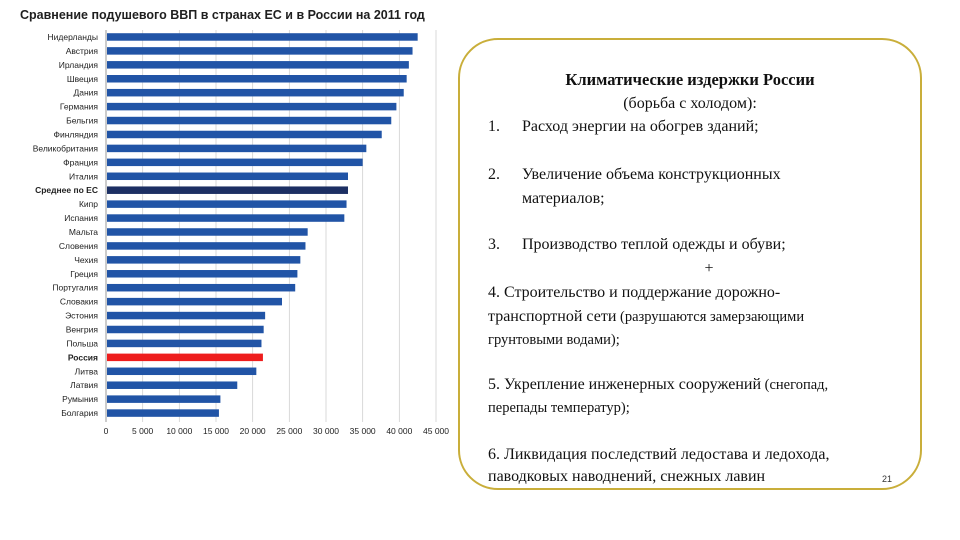  What do you see at coordinates (79, 65) in the screenshot?
I see `category-label: Ирландия` at bounding box center [79, 65].